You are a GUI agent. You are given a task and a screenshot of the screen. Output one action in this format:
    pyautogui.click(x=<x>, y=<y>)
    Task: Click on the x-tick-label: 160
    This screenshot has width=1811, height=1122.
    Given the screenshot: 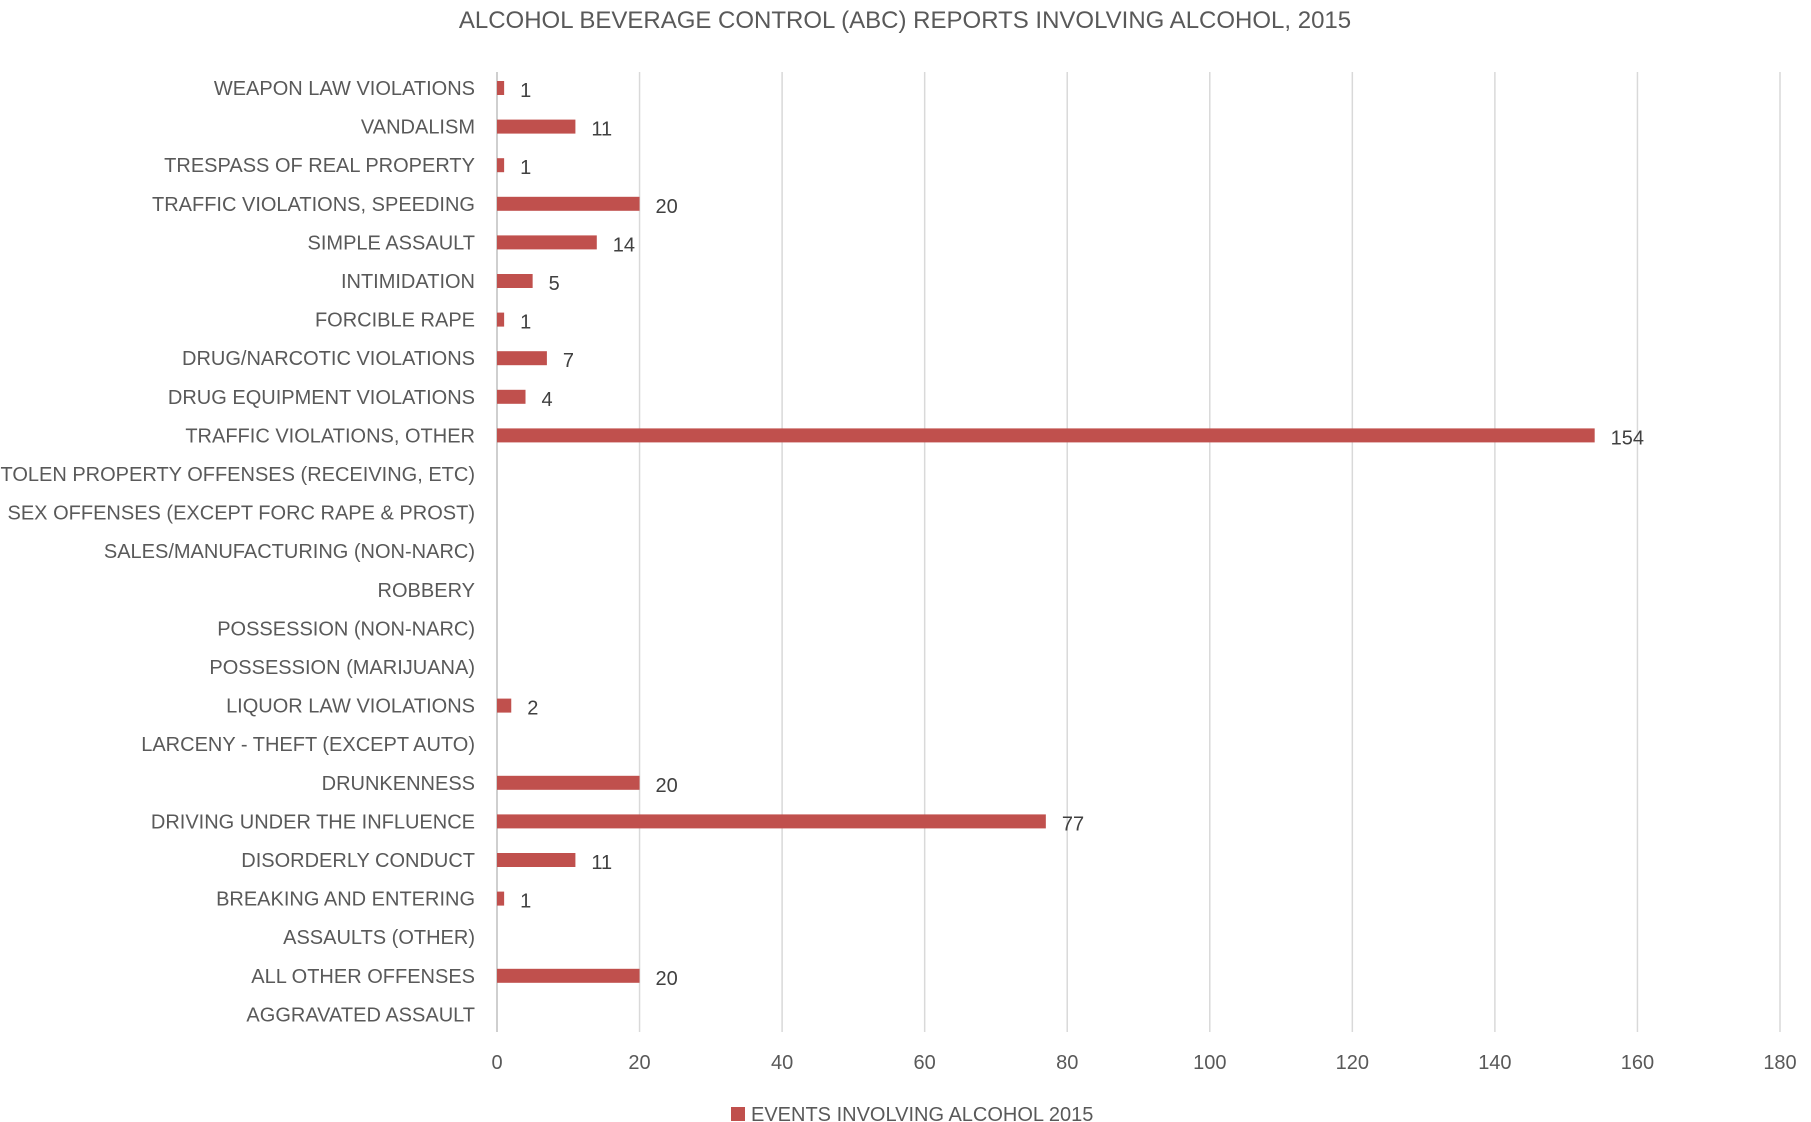 What is the action you would take?
    pyautogui.click(x=1637, y=1063)
    